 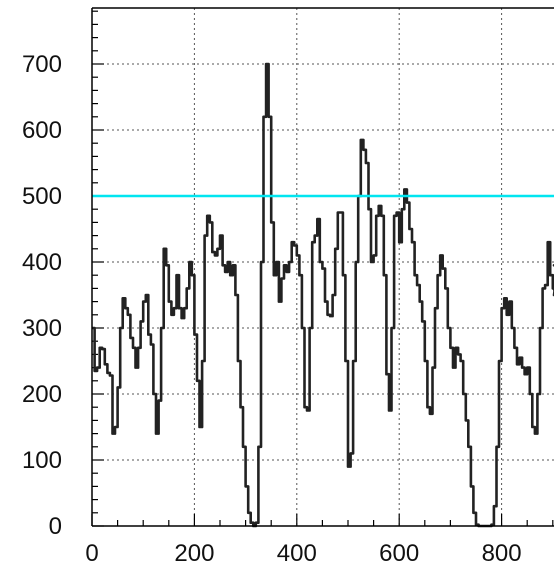 I want to click on y-tick-label: 600, so click(x=42, y=130).